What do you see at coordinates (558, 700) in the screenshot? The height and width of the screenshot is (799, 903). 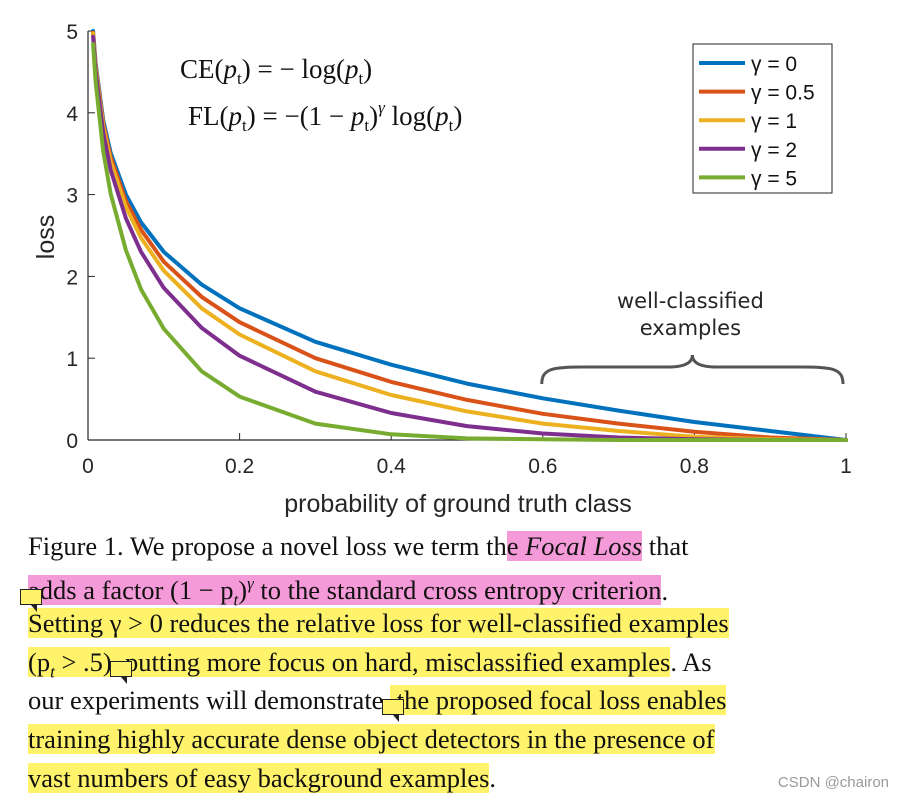 I see `caption-highlight: the proposed focal loss enables` at bounding box center [558, 700].